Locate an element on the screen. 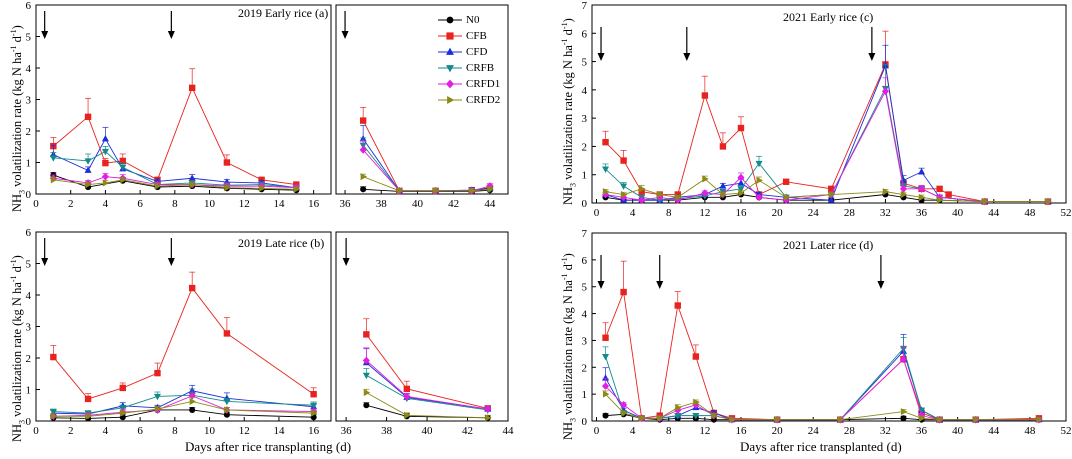  series-line-c-crfb is located at coordinates (826, 145).